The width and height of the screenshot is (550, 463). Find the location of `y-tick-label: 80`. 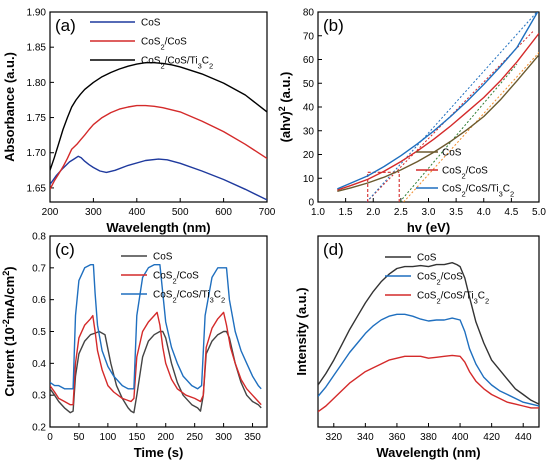

y-tick-label: 80 is located at coordinates (309, 13).